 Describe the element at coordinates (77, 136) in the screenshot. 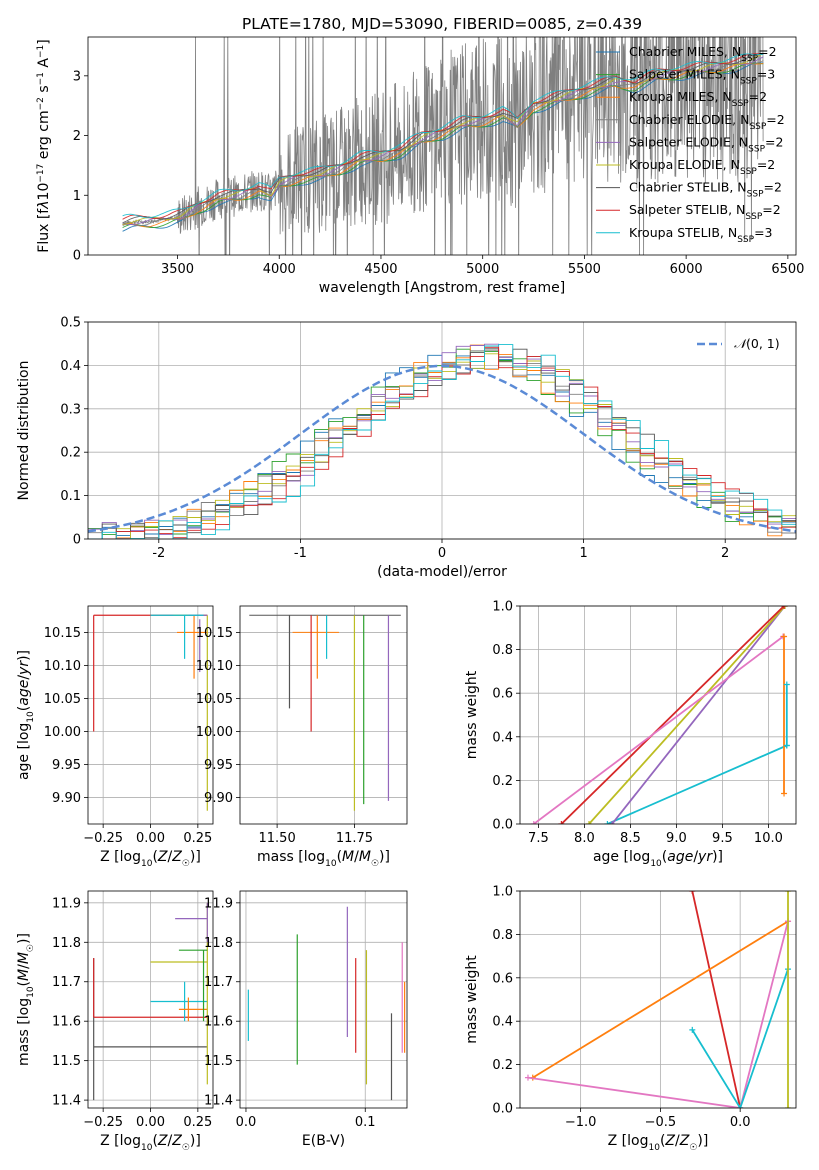

I see `y-tick-label: 2` at that location.